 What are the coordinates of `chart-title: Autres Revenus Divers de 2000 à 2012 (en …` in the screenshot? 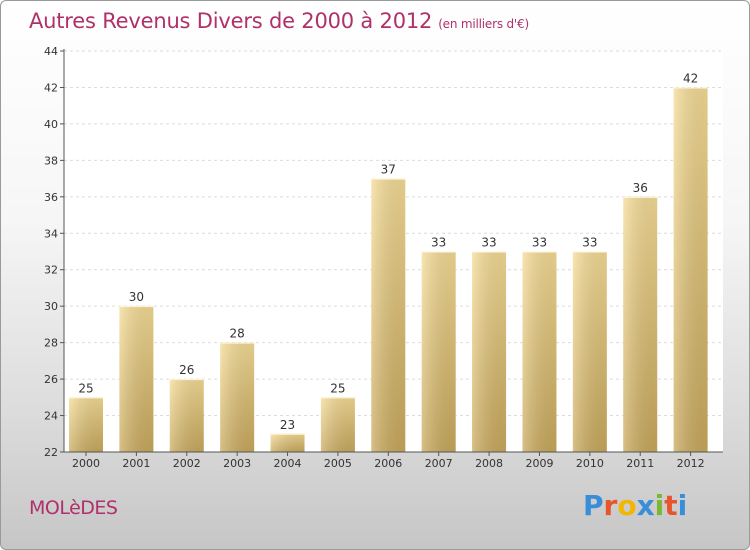 It's located at (279, 21).